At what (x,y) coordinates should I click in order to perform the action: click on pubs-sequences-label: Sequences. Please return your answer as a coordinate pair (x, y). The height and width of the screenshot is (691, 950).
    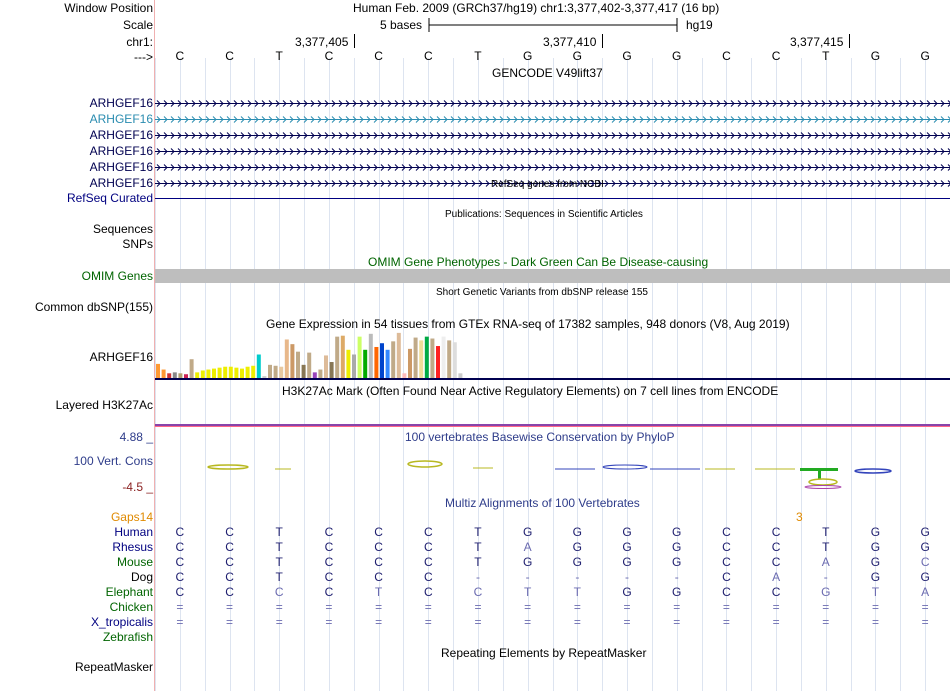
    Looking at the image, I should click on (122, 229).